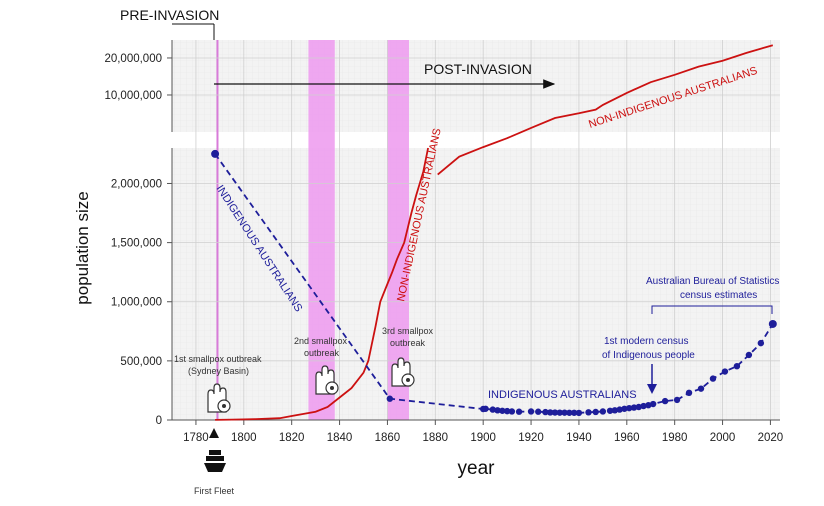 The height and width of the screenshot is (506, 824). I want to click on smallpox-3-label-line1: 3rd smallpox, so click(408, 331).